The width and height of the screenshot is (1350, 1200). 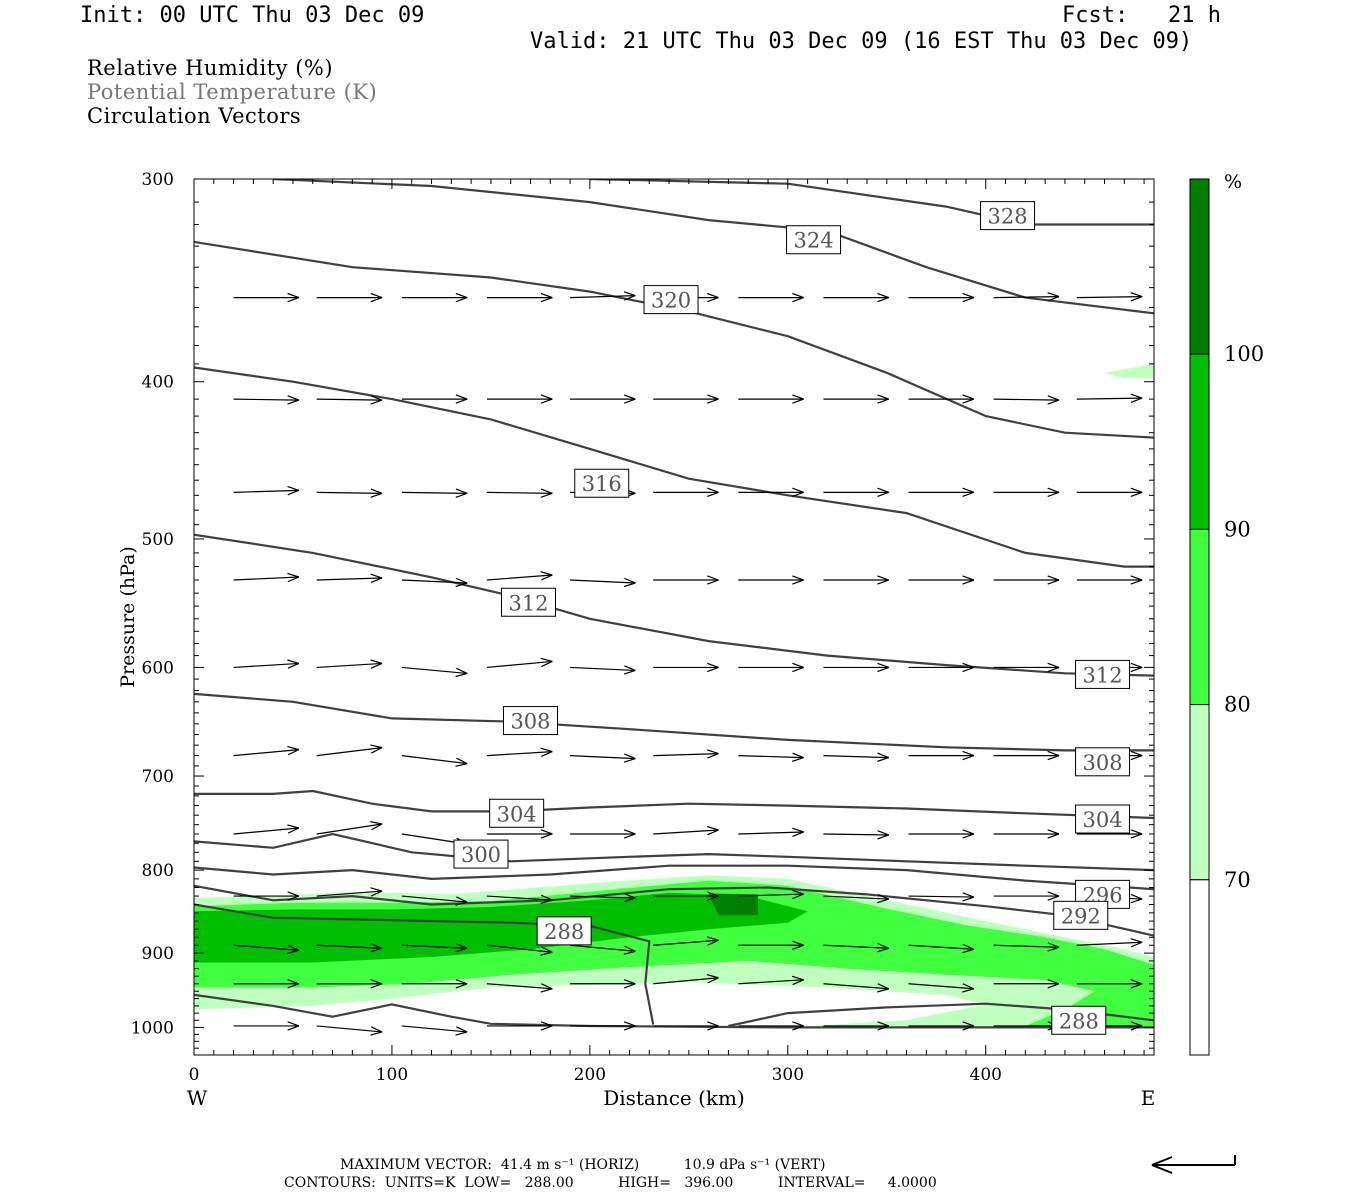 I want to click on colorbar-label: 100, so click(x=1244, y=354).